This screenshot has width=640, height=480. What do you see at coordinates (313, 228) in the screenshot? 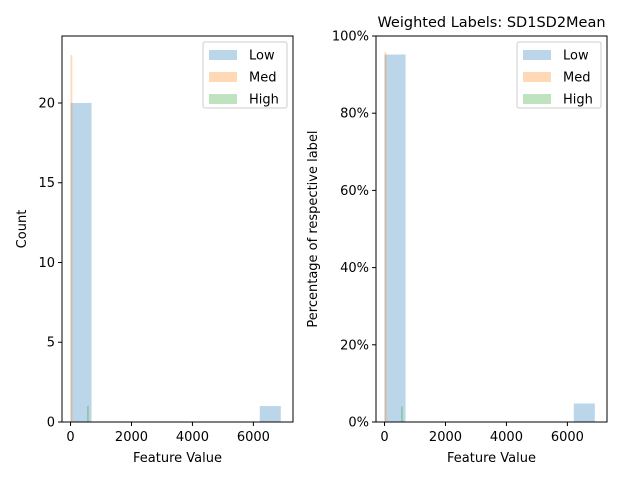
I see `right-y-axis-label: Percentage of respective label` at bounding box center [313, 228].